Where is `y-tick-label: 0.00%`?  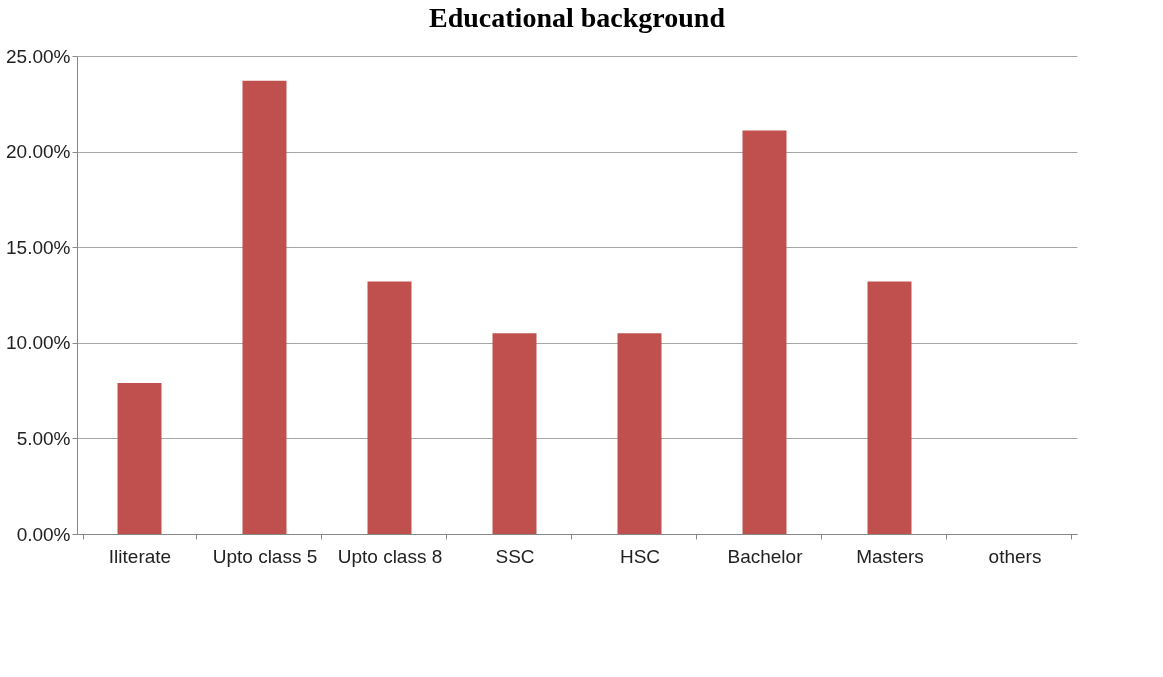 y-tick-label: 0.00% is located at coordinates (43, 534).